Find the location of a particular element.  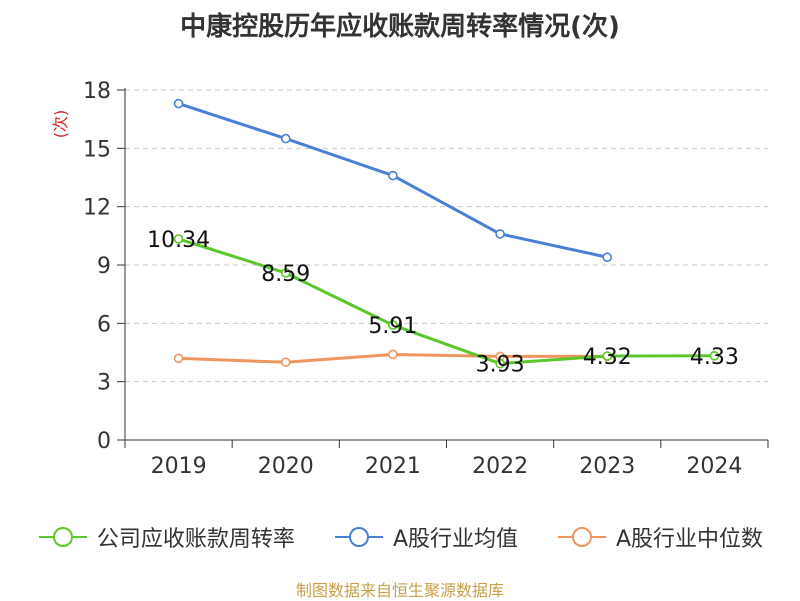

y-tick-label: 12 is located at coordinates (97, 208).